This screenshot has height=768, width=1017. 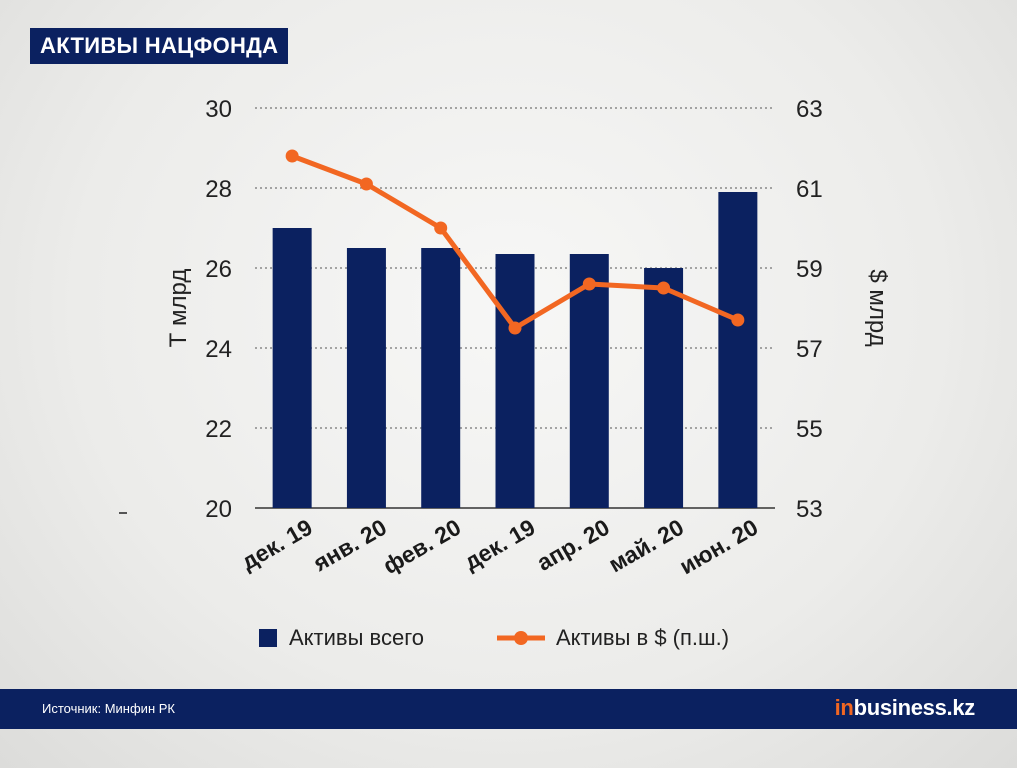 I want to click on legend-line-label: Активы в $ (п.ш.), so click(x=642, y=637).